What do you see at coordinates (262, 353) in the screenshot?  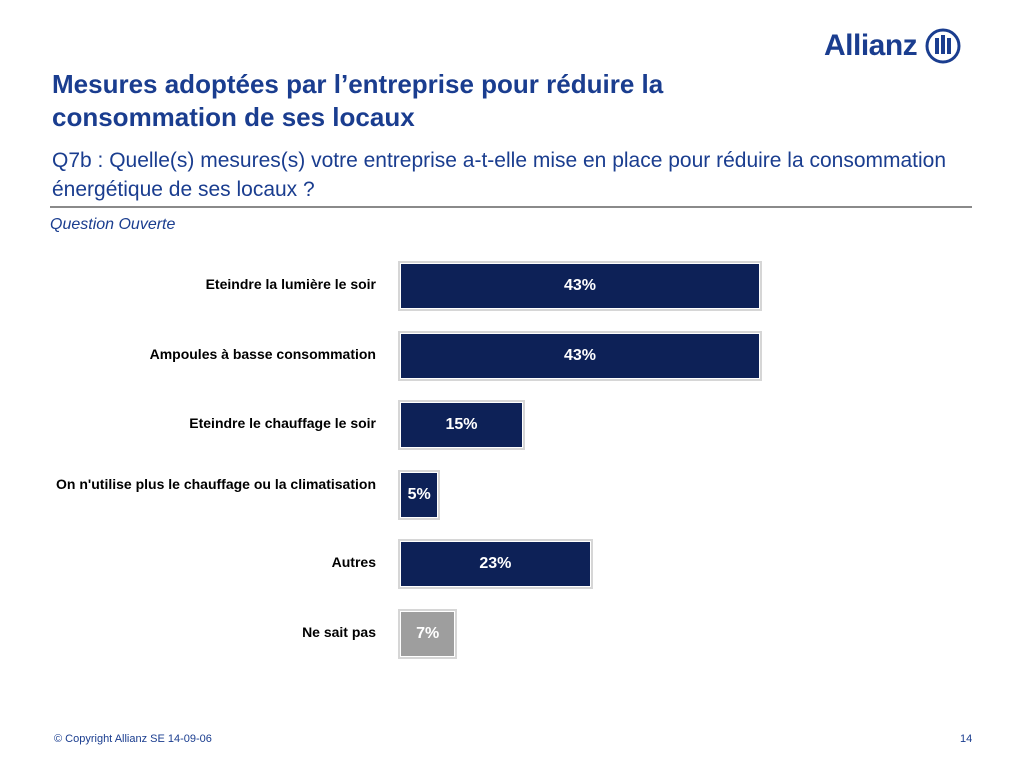 I see `category-label: Ampoules à basse consommation` at bounding box center [262, 353].